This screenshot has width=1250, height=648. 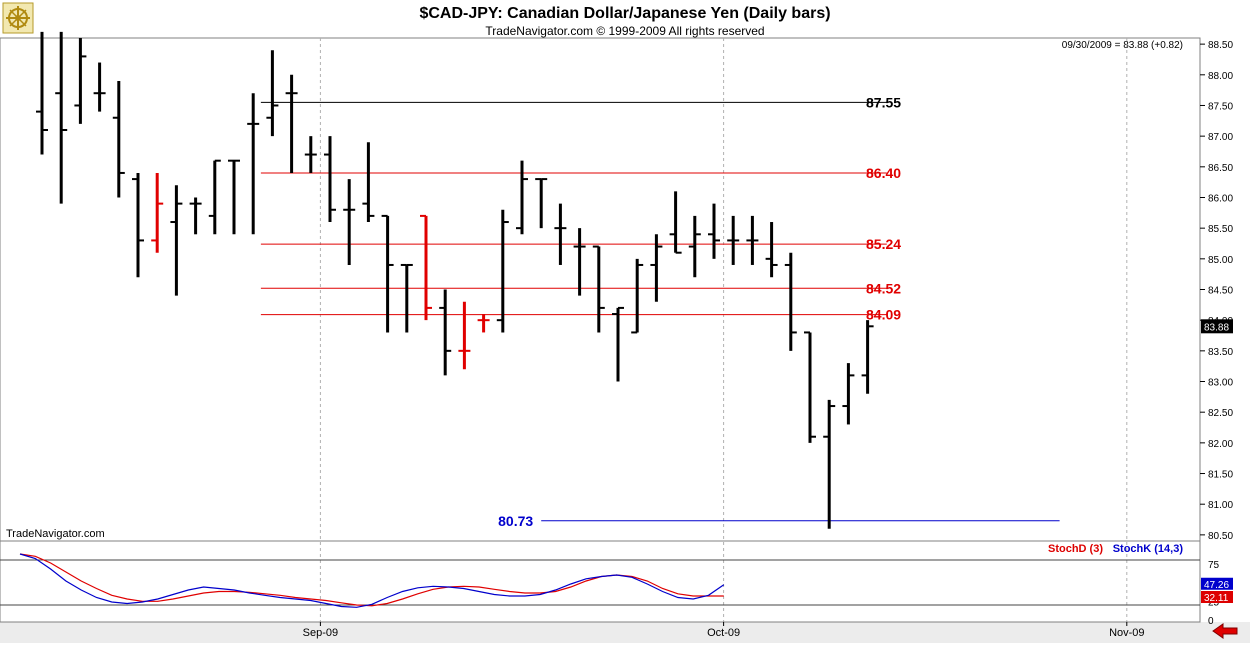 What do you see at coordinates (1075, 549) in the screenshot?
I see `stoch-d-legend: StochD (3)` at bounding box center [1075, 549].